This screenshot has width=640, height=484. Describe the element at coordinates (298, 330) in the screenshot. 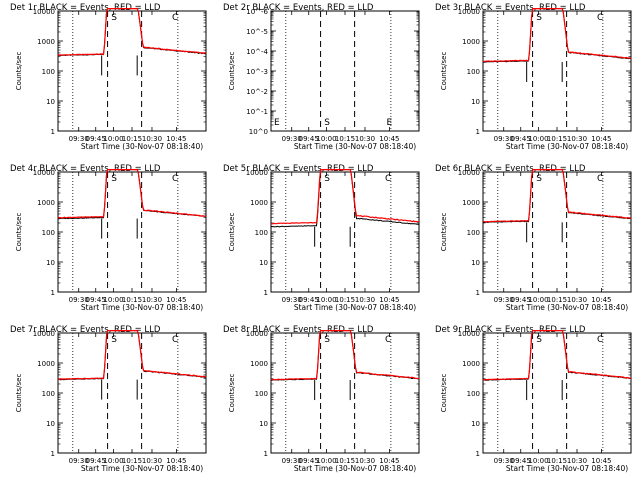

I see `panel-title: Det 8r BLACK = Events, RED = LLD` at that location.